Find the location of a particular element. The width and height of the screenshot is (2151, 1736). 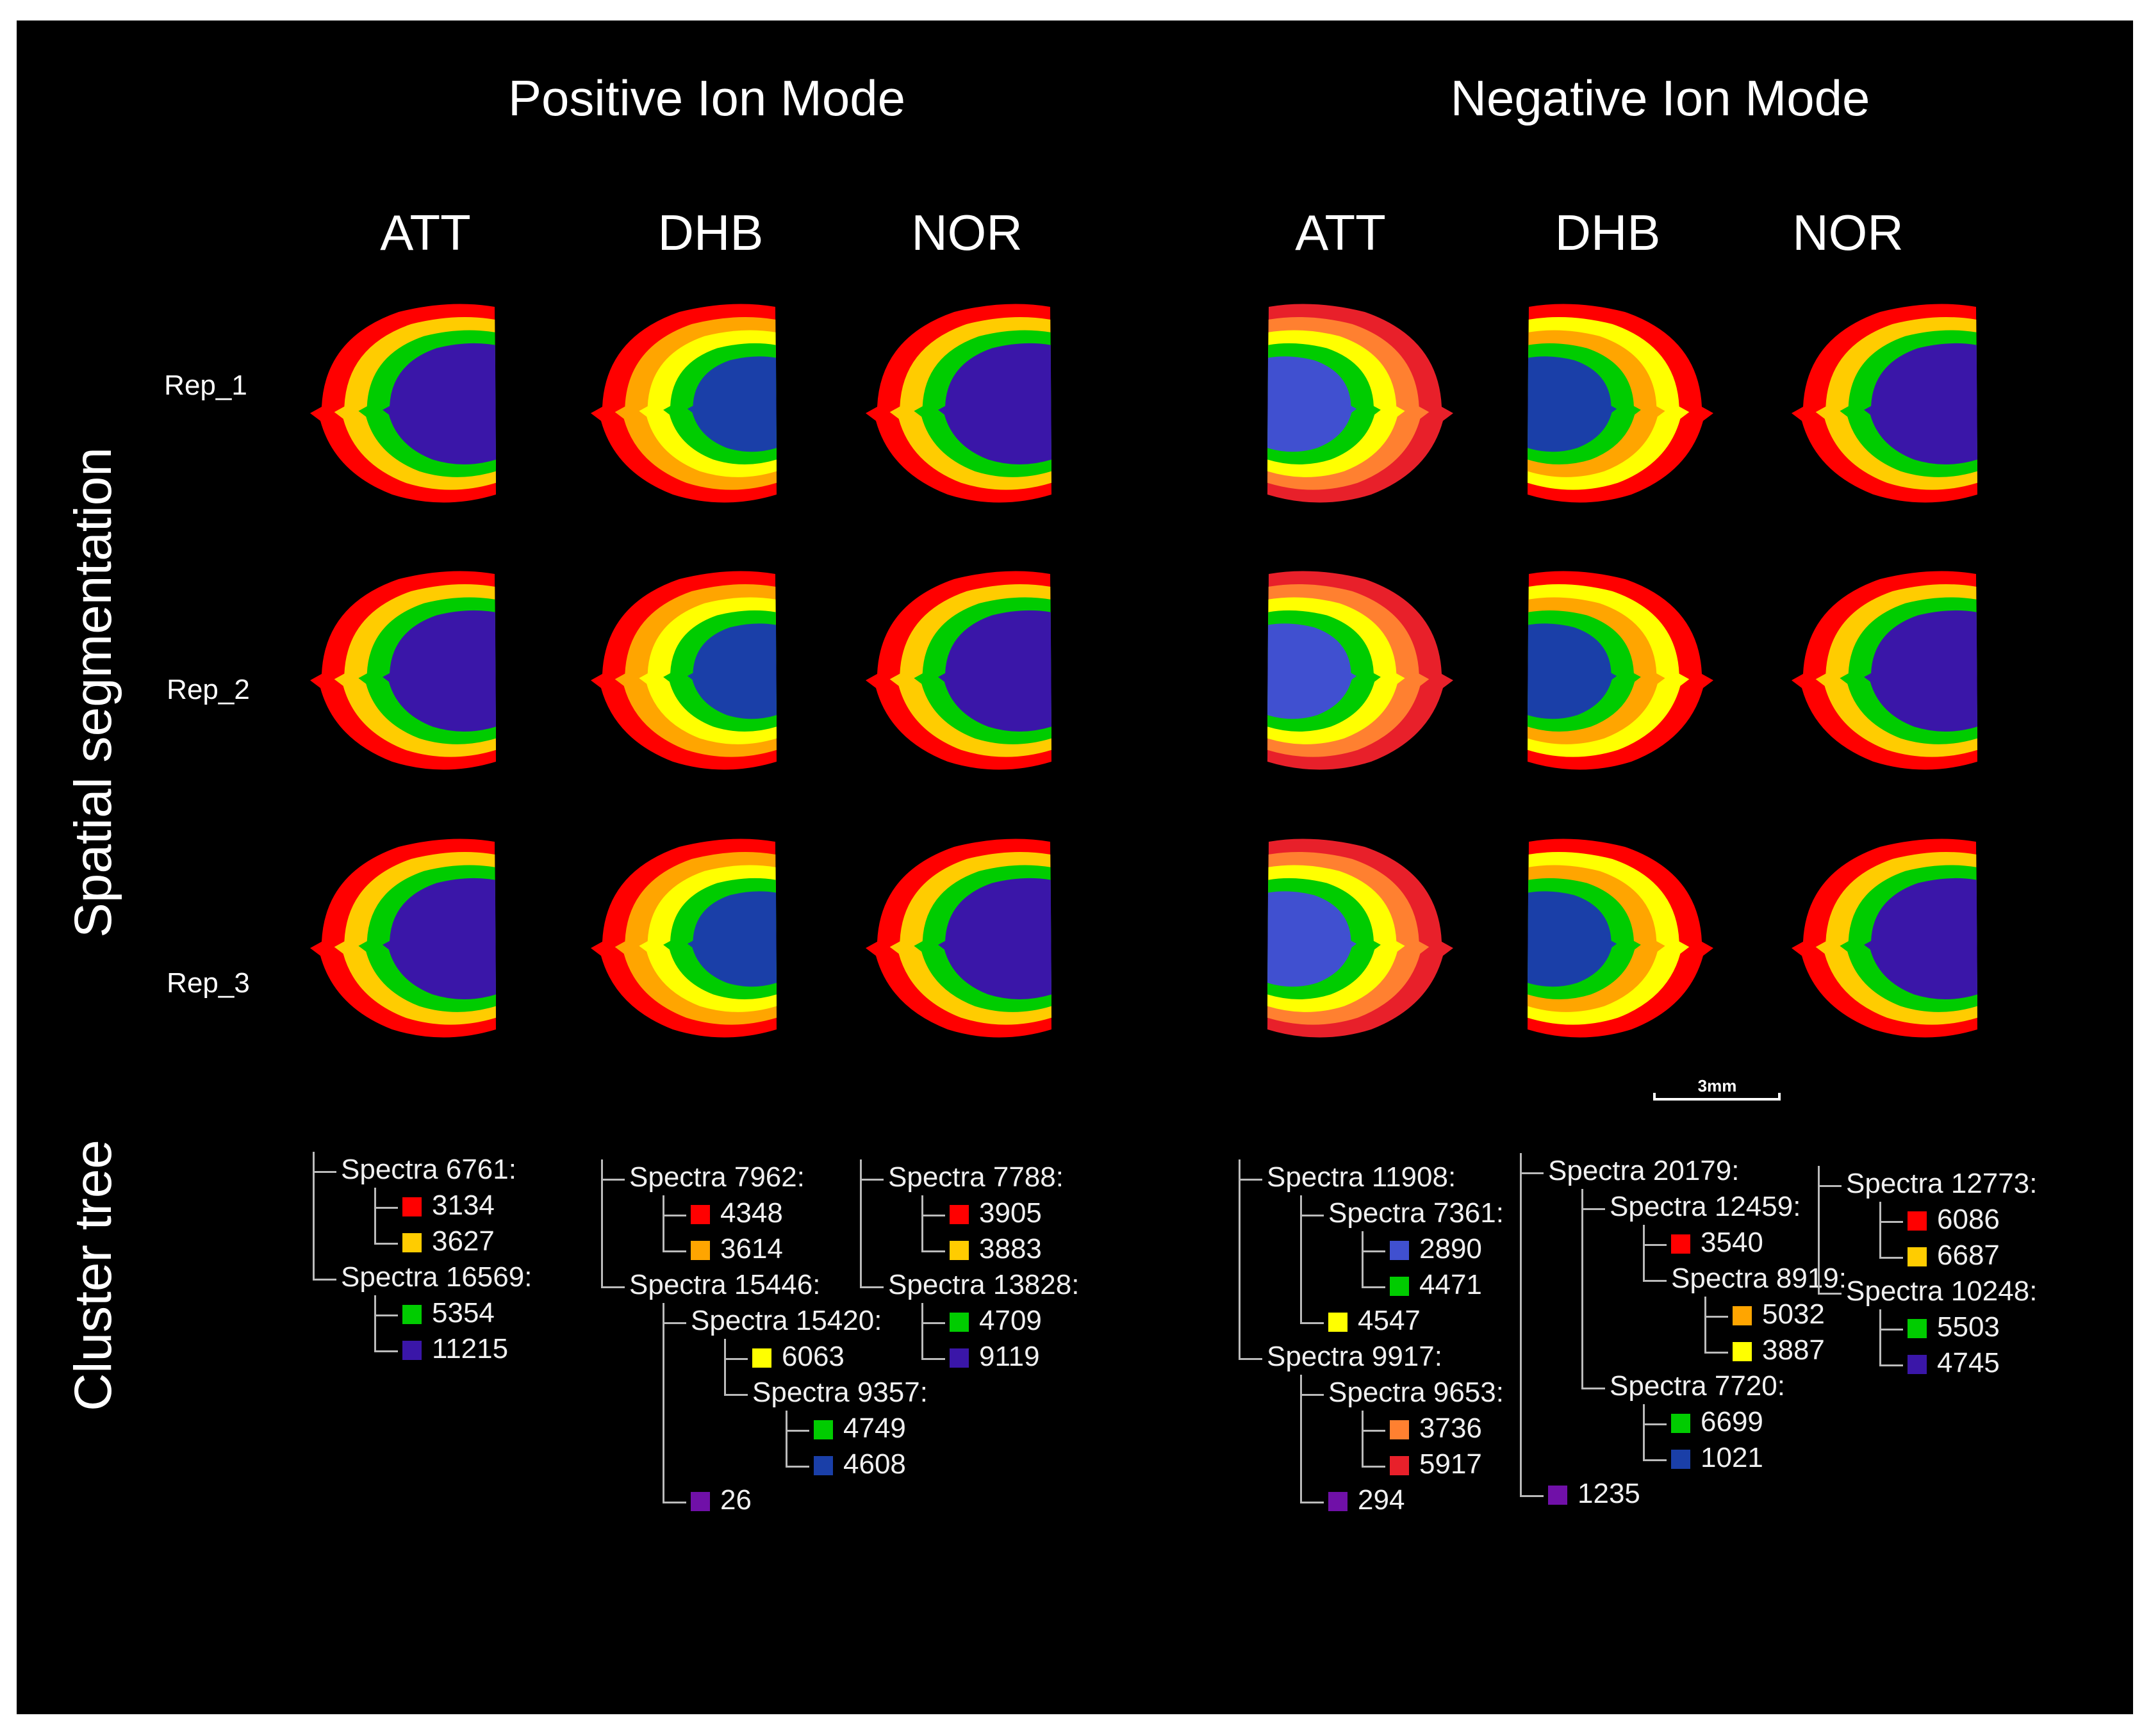

neg-nor-rep3-segmentation is located at coordinates (1884, 938).